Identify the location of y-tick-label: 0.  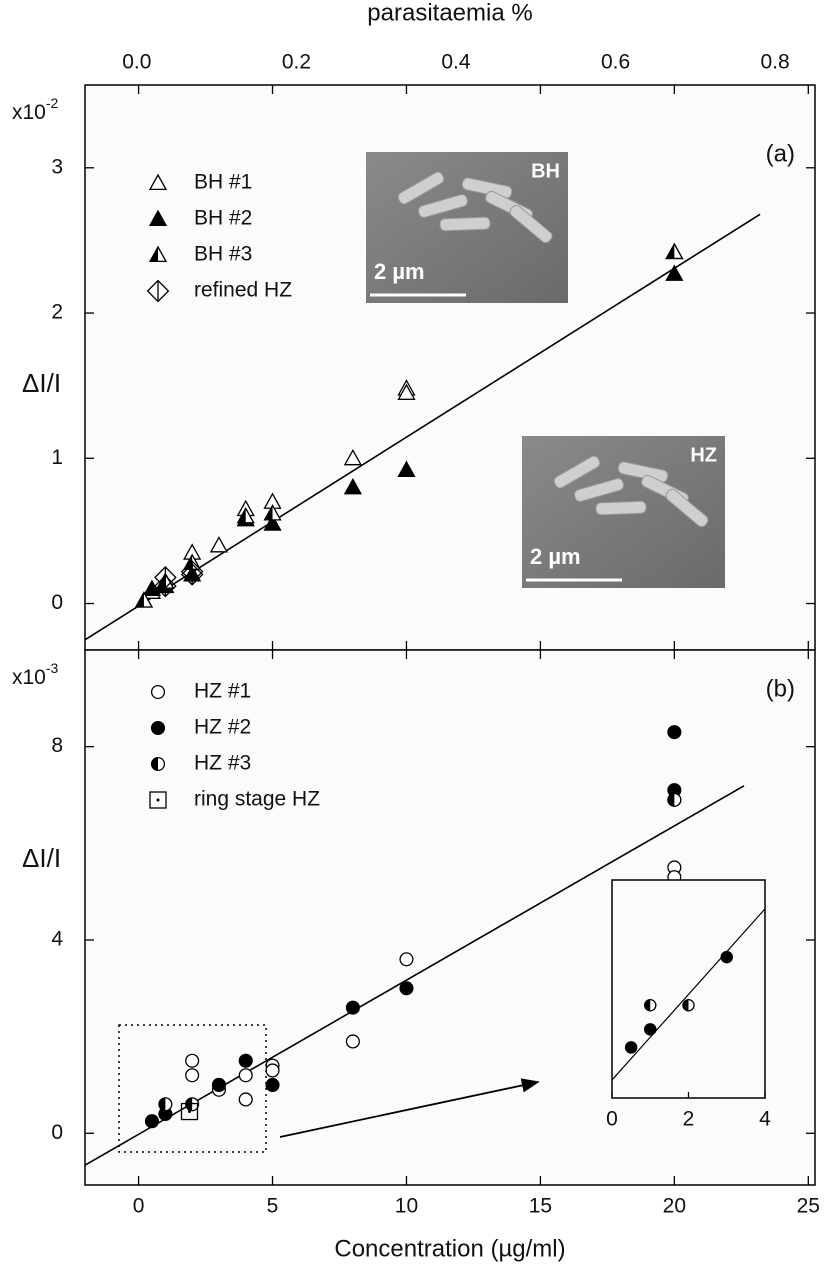
(57, 602).